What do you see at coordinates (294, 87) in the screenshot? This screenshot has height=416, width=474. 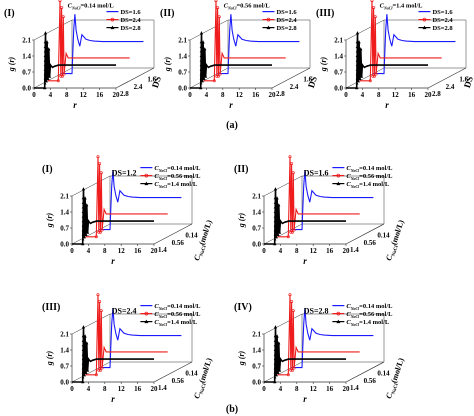 I see `z-tick-label: 2.4` at bounding box center [294, 87].